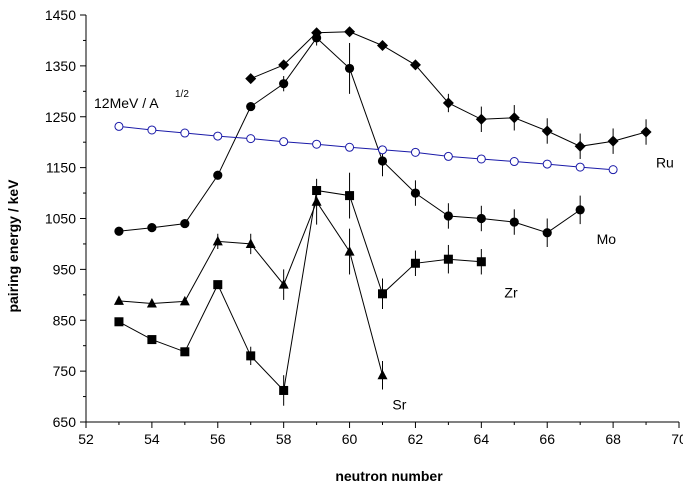 This screenshot has width=683, height=487. I want to click on formula-label: 12MeV / A, so click(126, 103).